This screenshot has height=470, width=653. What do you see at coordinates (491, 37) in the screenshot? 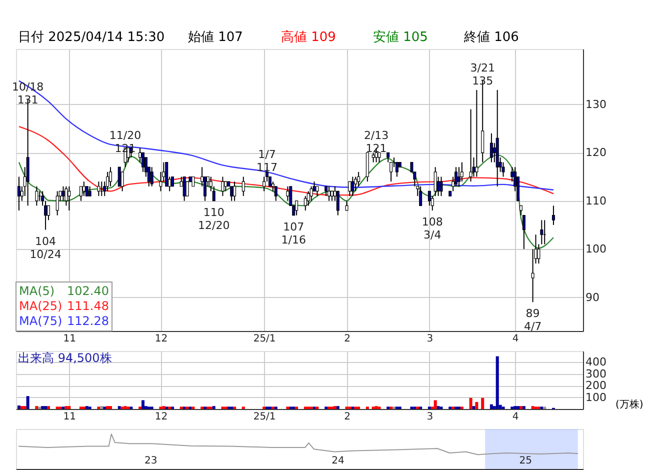
I see `text: 終値 106` at bounding box center [491, 37].